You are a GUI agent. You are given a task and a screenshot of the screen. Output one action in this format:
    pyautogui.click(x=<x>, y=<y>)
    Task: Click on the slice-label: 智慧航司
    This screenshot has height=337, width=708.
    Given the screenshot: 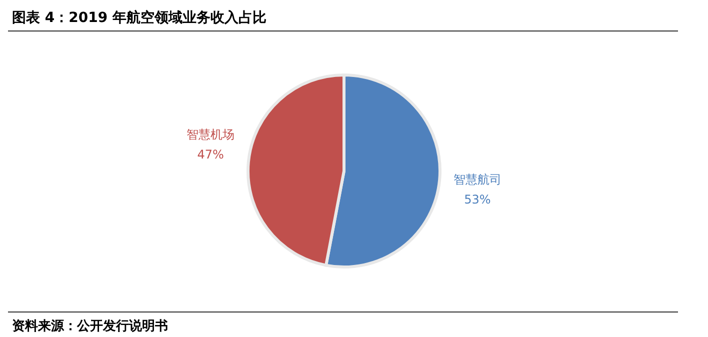 What is the action you would take?
    pyautogui.click(x=477, y=179)
    